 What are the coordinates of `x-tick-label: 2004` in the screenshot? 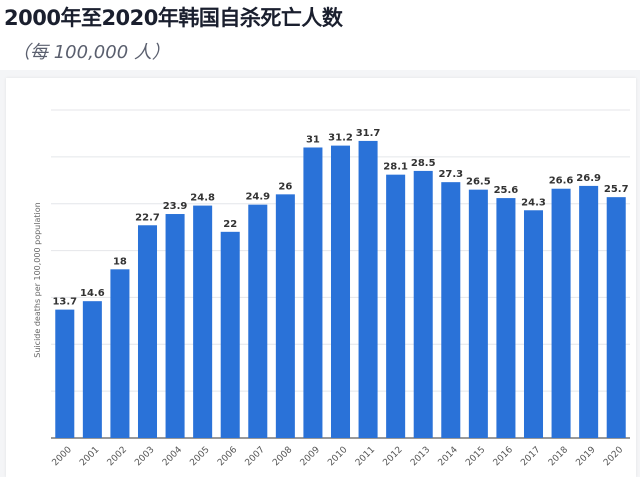 It's located at (172, 456).